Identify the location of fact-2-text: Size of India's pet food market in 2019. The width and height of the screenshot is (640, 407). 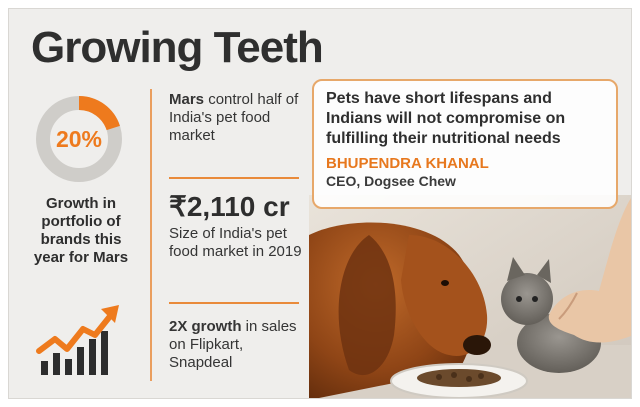
(235, 242).